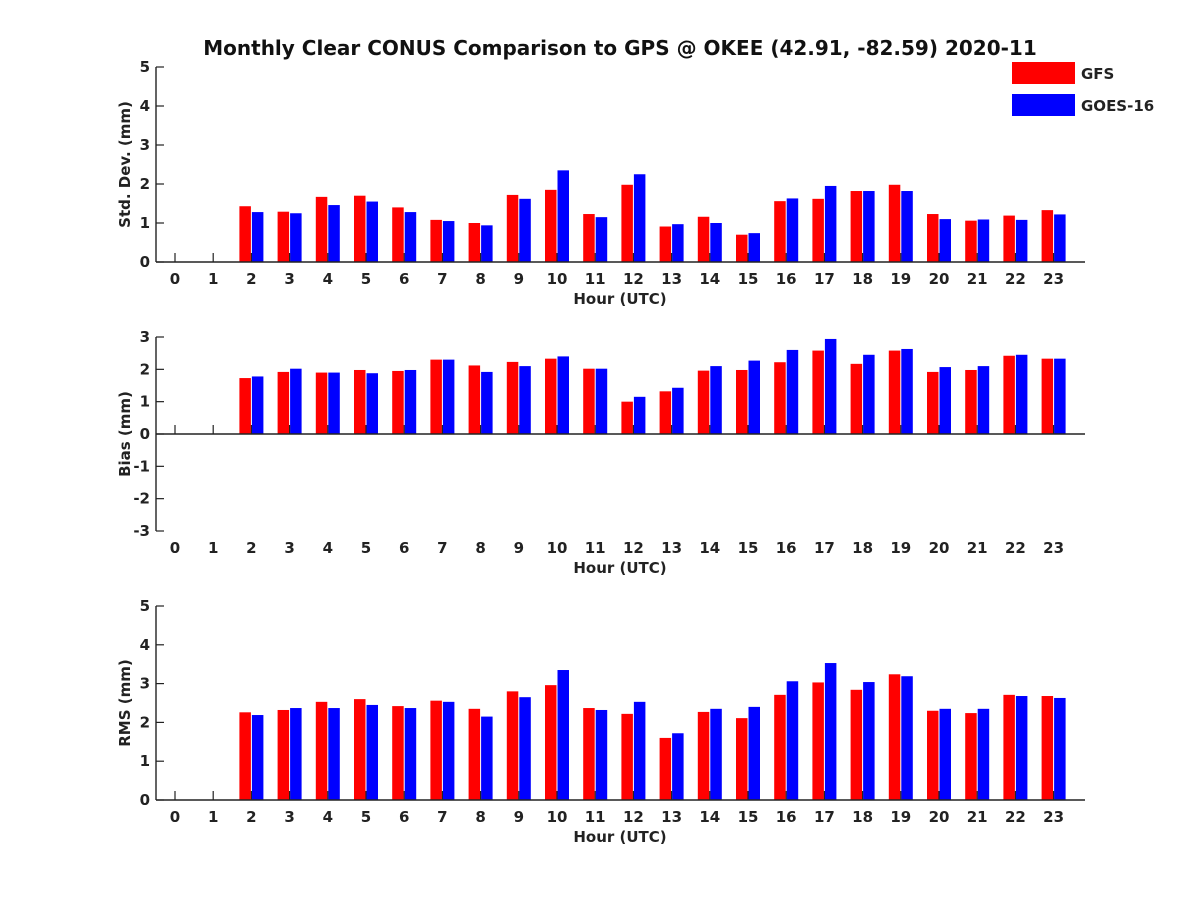 The width and height of the screenshot is (1200, 904). I want to click on y-axis-label-2: Bias (mm), so click(125, 434).